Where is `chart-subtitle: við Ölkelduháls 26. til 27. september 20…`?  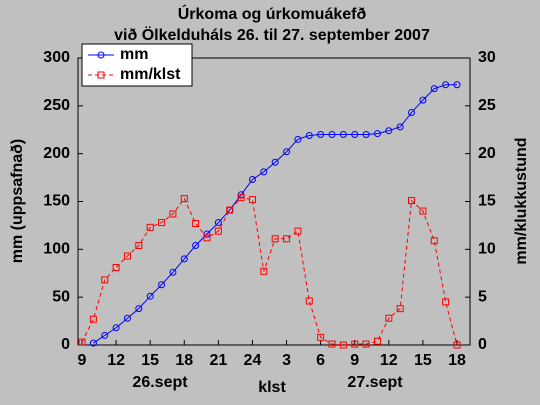
chart-subtitle: við Ölkelduháls 26. til 27. september 20… is located at coordinates (272, 34).